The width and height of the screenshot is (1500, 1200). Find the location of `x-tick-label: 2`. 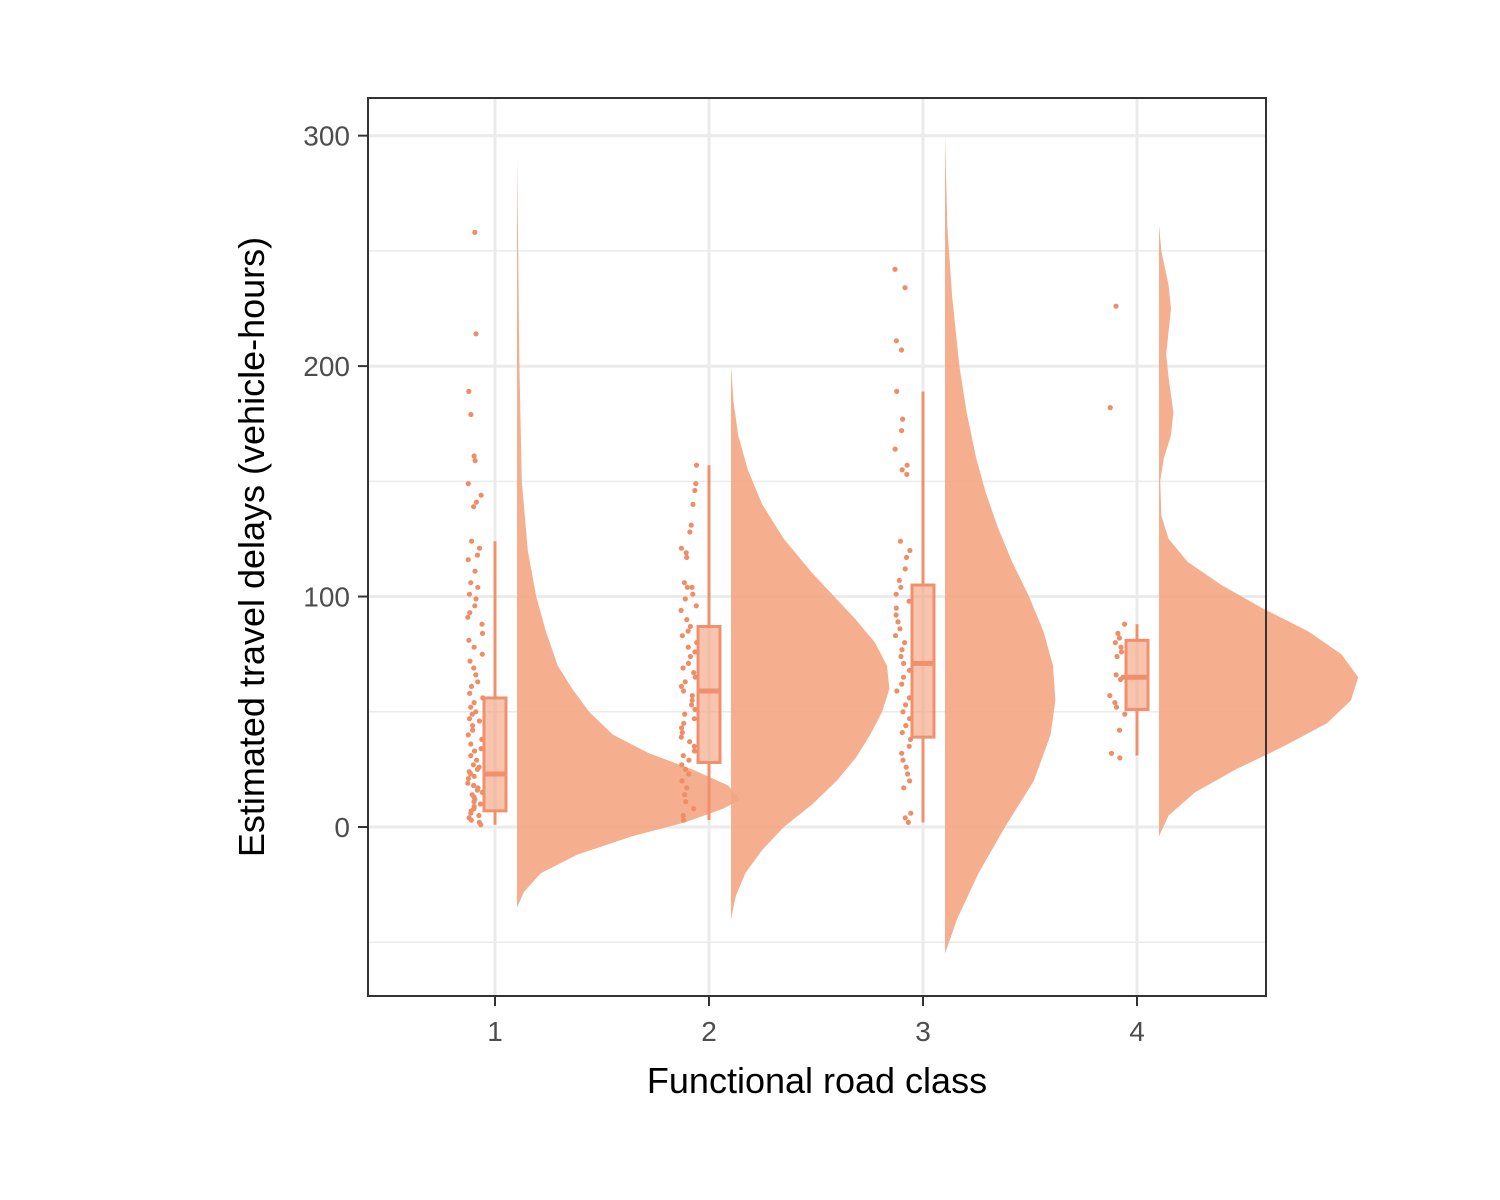

x-tick-label: 2 is located at coordinates (709, 1031).